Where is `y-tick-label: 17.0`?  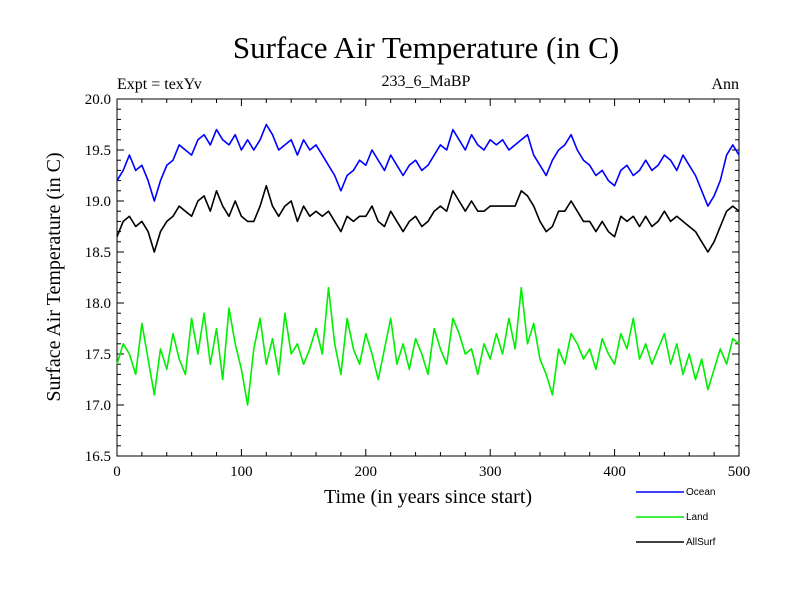 y-tick-label: 17.0 is located at coordinates (98, 406).